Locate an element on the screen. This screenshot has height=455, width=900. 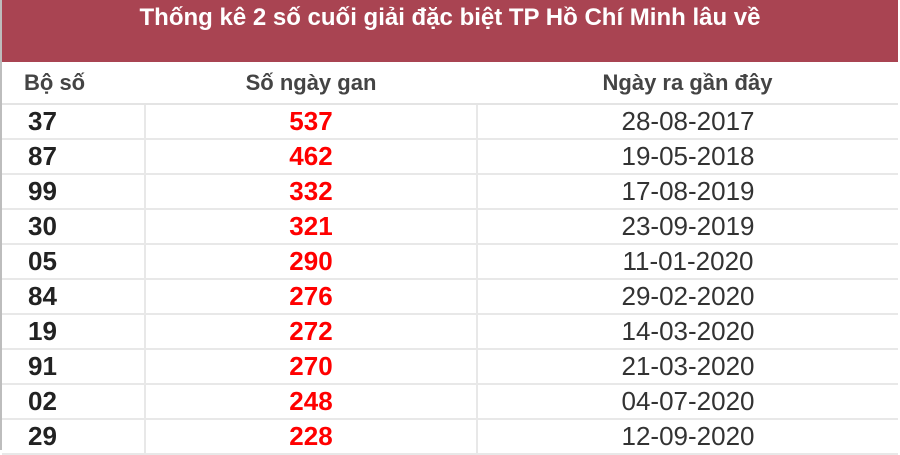
days-cell: 270 is located at coordinates (311, 367).